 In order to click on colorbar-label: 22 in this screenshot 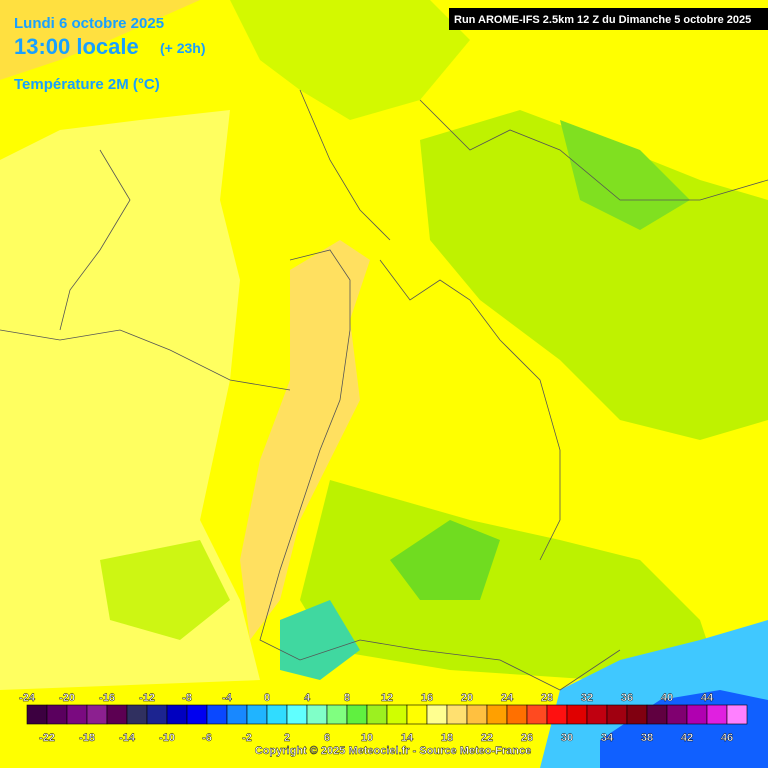, I will do `click(487, 738)`.